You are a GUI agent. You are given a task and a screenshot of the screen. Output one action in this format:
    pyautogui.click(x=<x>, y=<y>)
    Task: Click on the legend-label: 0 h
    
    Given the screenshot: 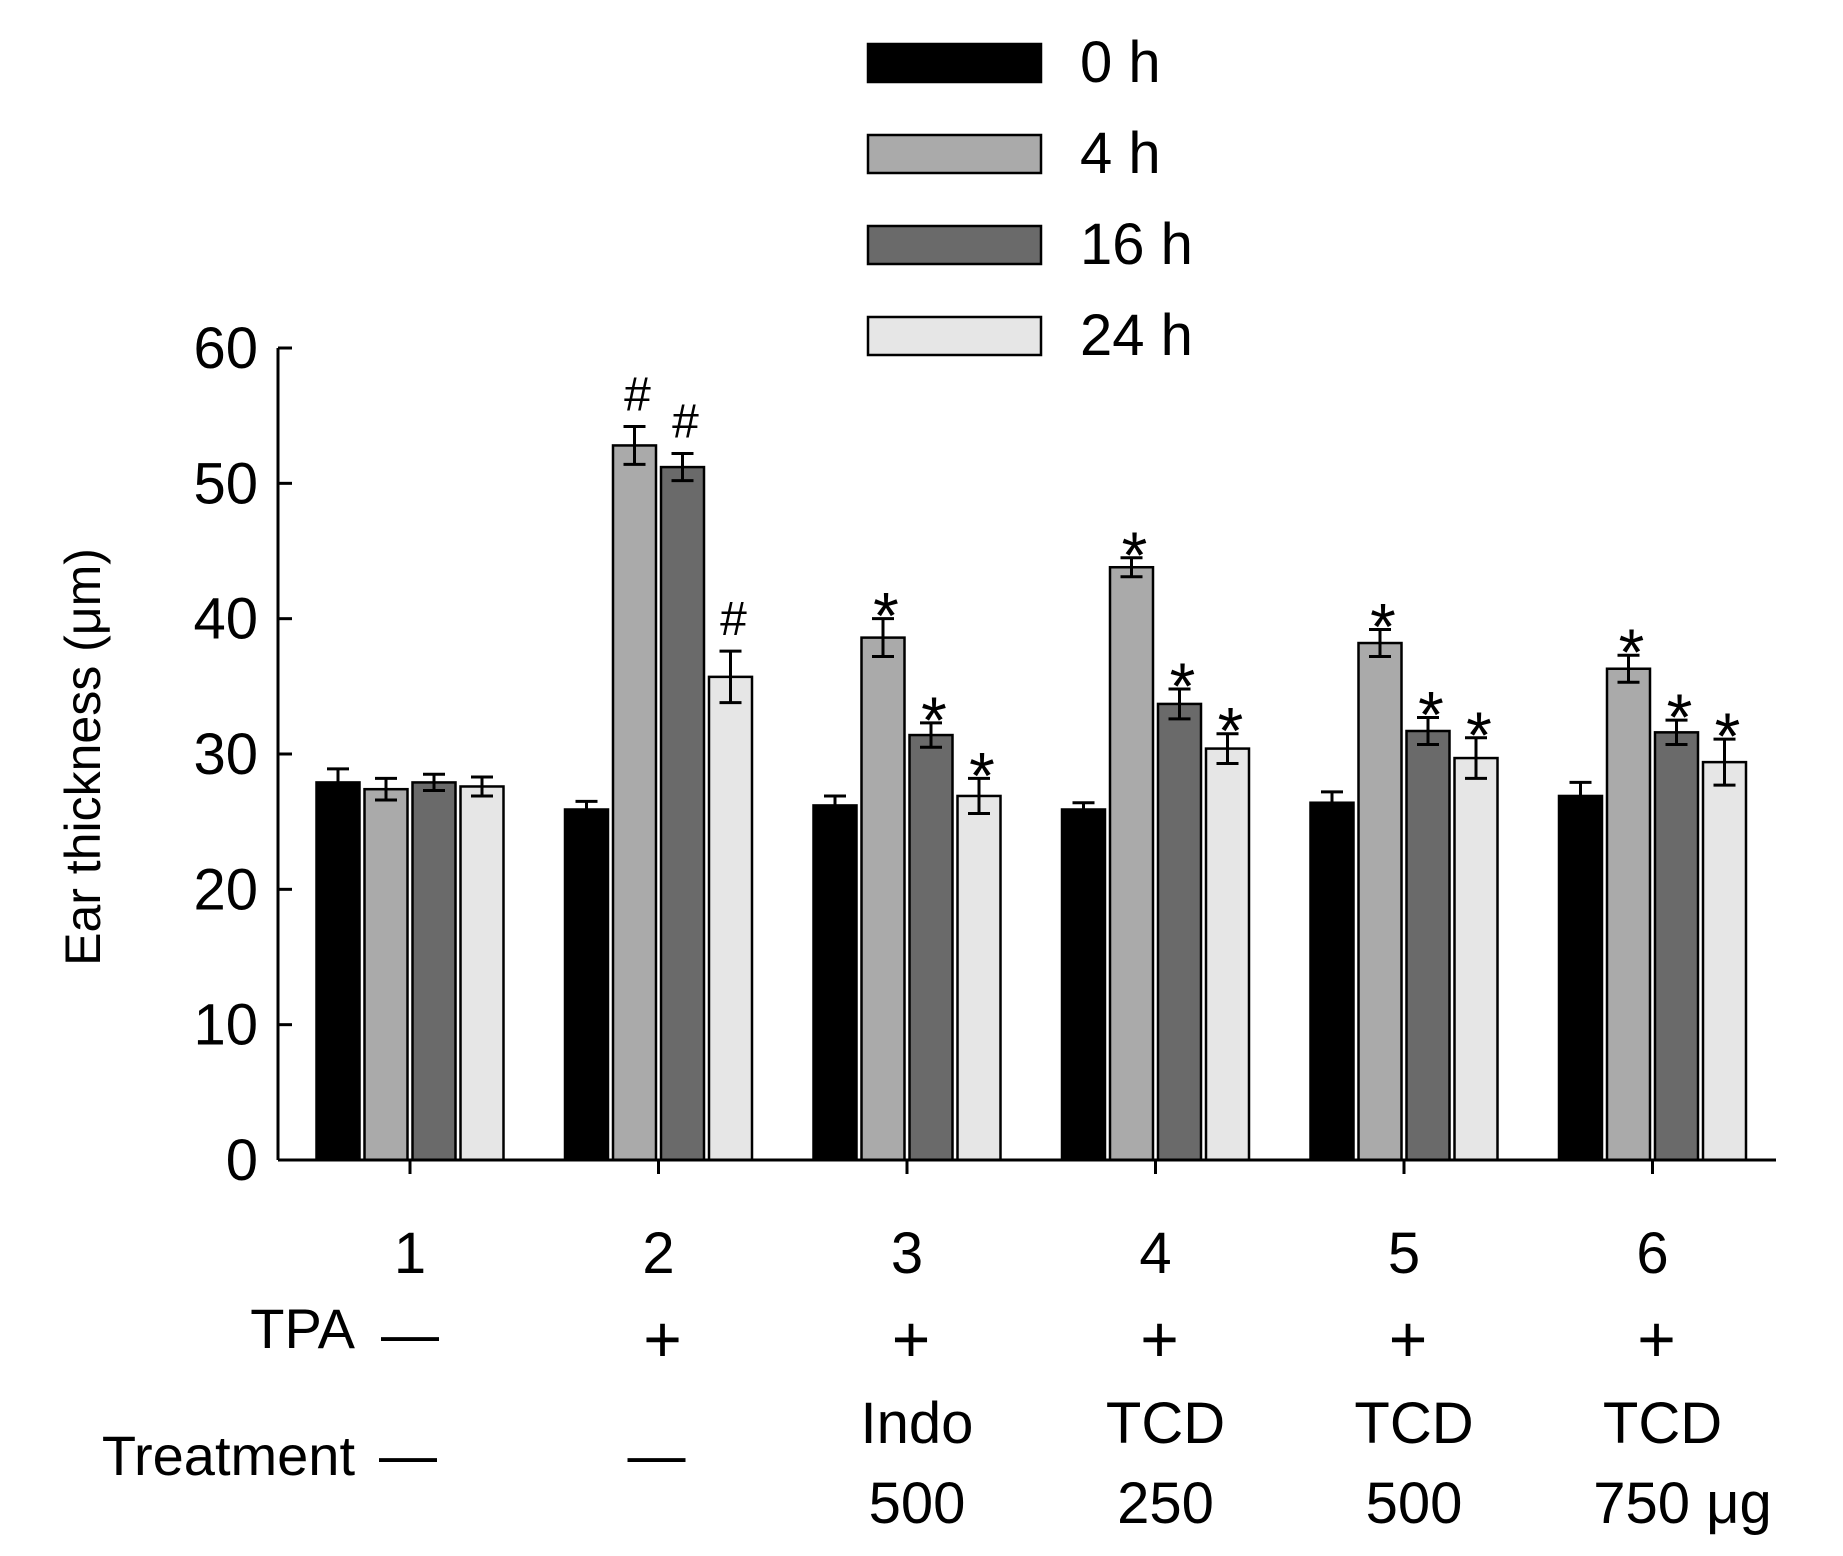 What is the action you would take?
    pyautogui.click(x=1120, y=62)
    